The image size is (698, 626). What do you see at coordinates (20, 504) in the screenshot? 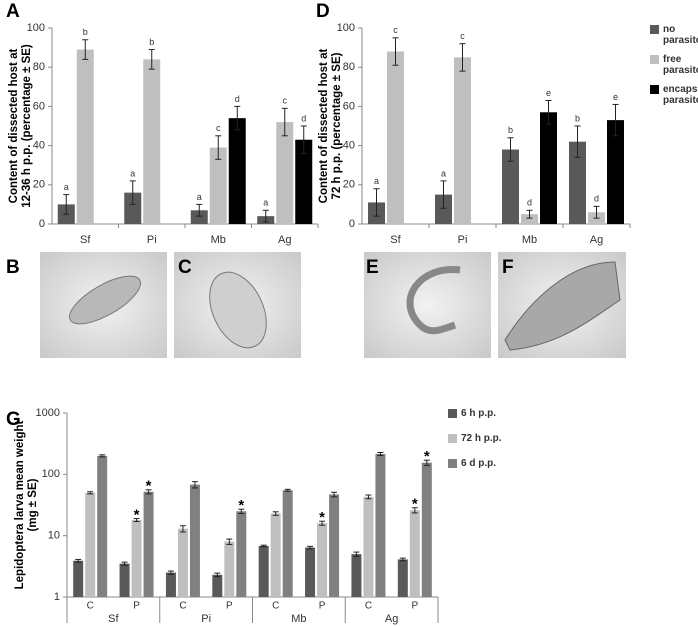
I see `y-axis-label: Lepidoptera larva mean weight` at bounding box center [20, 504].